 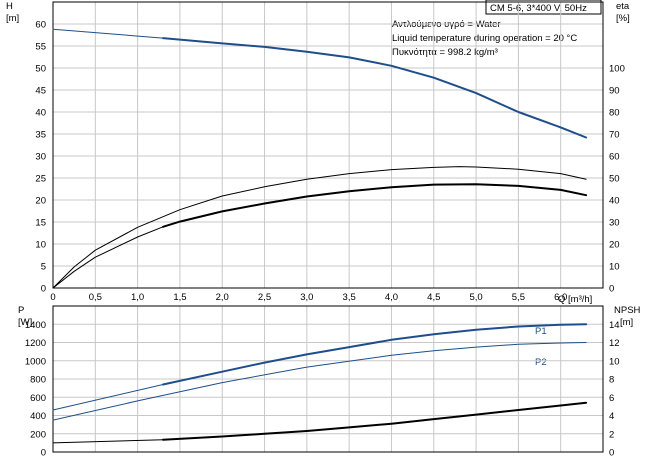 I want to click on left-tick-label: 5, so click(x=43, y=267).